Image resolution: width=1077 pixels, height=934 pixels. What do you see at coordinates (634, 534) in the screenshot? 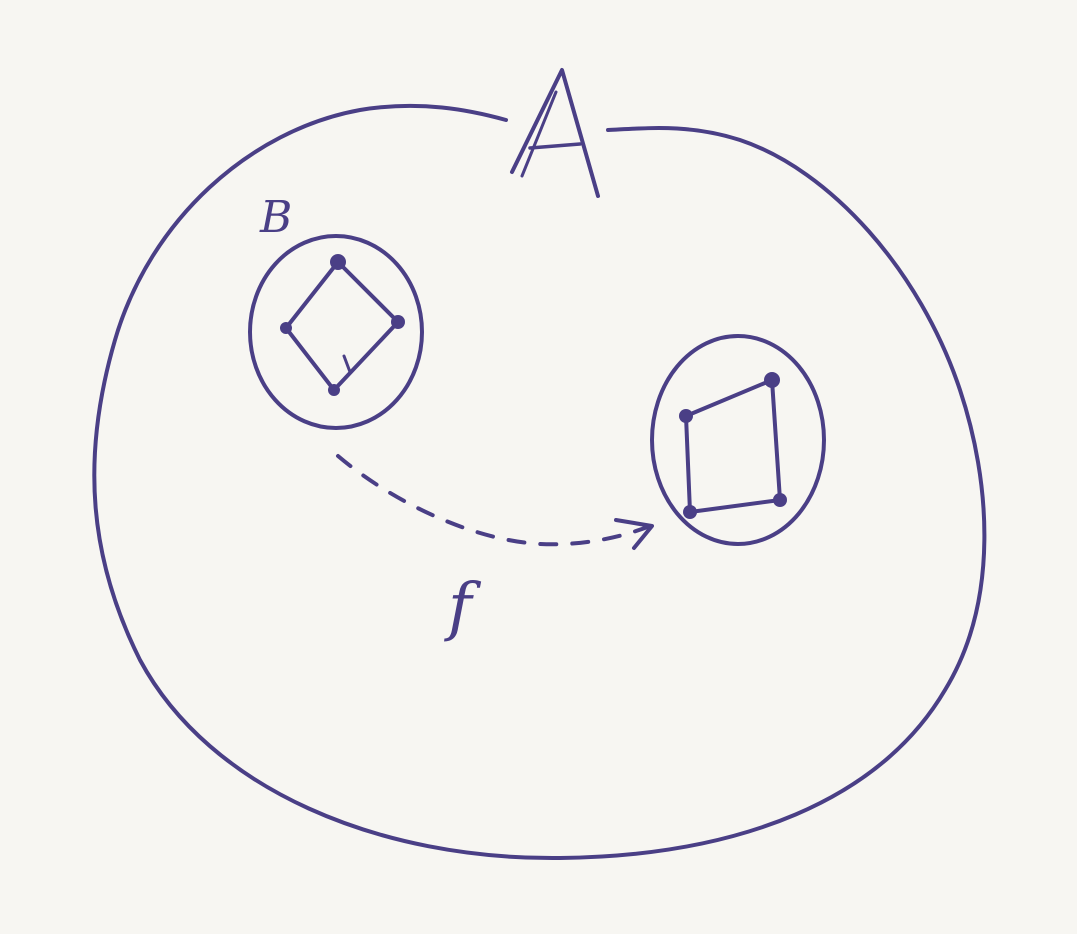
I see `mapping-arrowhead` at bounding box center [634, 534].